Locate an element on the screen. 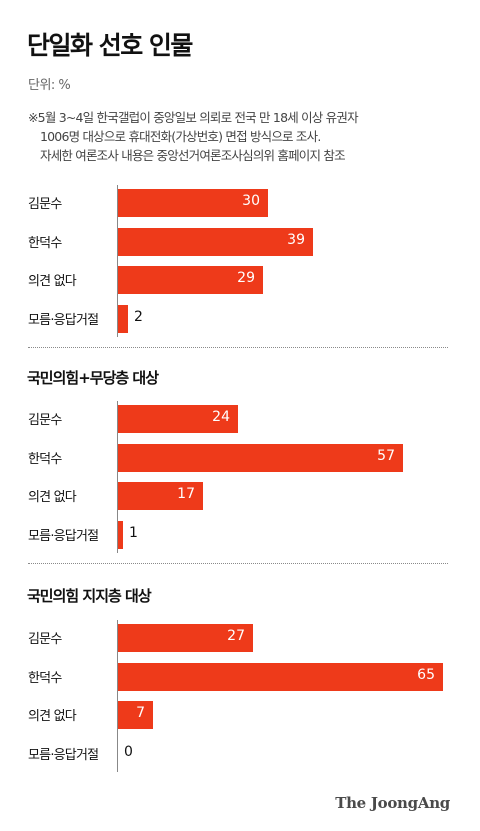  brand-logo: The JoongAng is located at coordinates (392, 803).